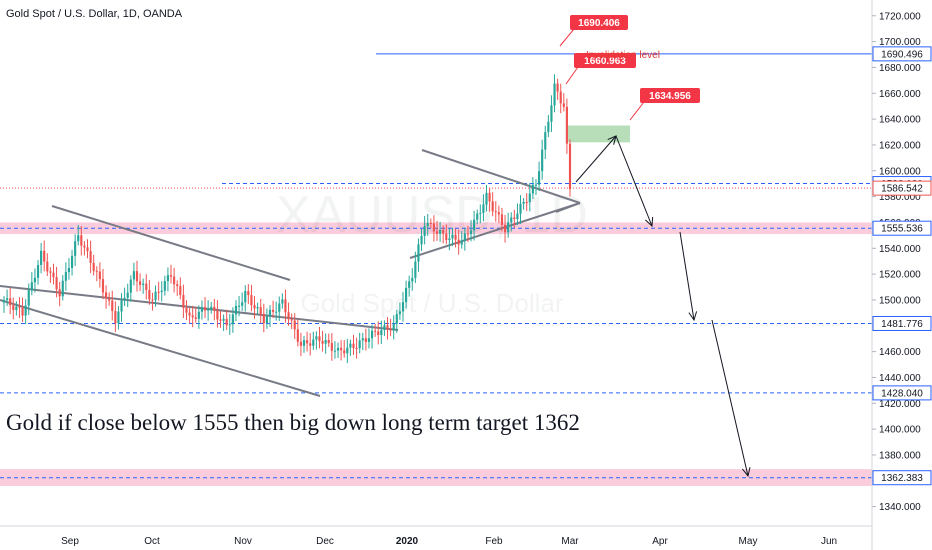 The height and width of the screenshot is (550, 932). I want to click on x-tick-label-0: Sep, so click(70, 541).